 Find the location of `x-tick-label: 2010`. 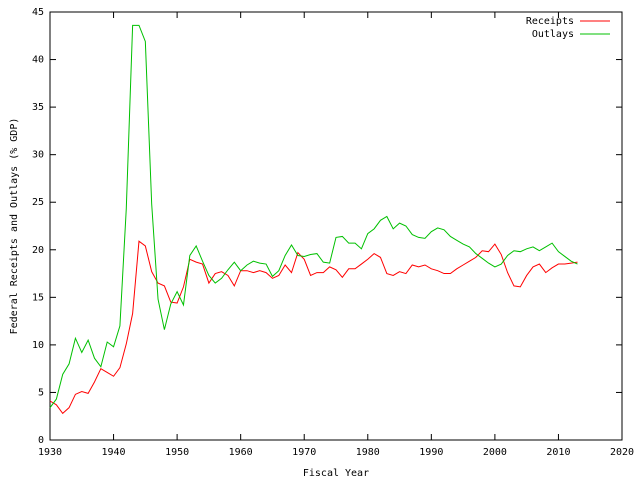

x-tick-label: 2010 is located at coordinates (558, 452).